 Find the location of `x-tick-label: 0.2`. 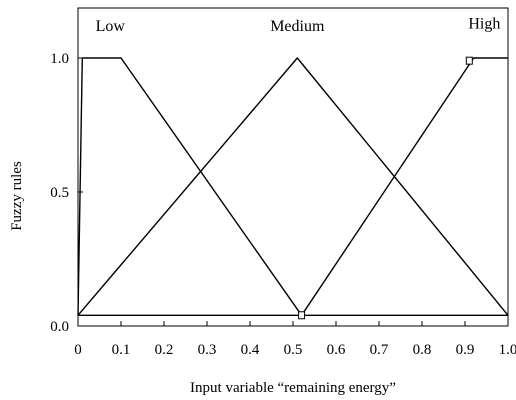

x-tick-label: 0.2 is located at coordinates (164, 350).